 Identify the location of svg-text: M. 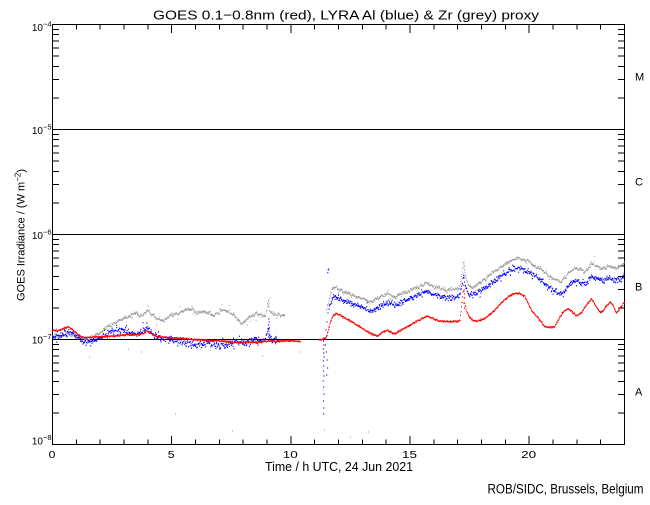
(639, 78).